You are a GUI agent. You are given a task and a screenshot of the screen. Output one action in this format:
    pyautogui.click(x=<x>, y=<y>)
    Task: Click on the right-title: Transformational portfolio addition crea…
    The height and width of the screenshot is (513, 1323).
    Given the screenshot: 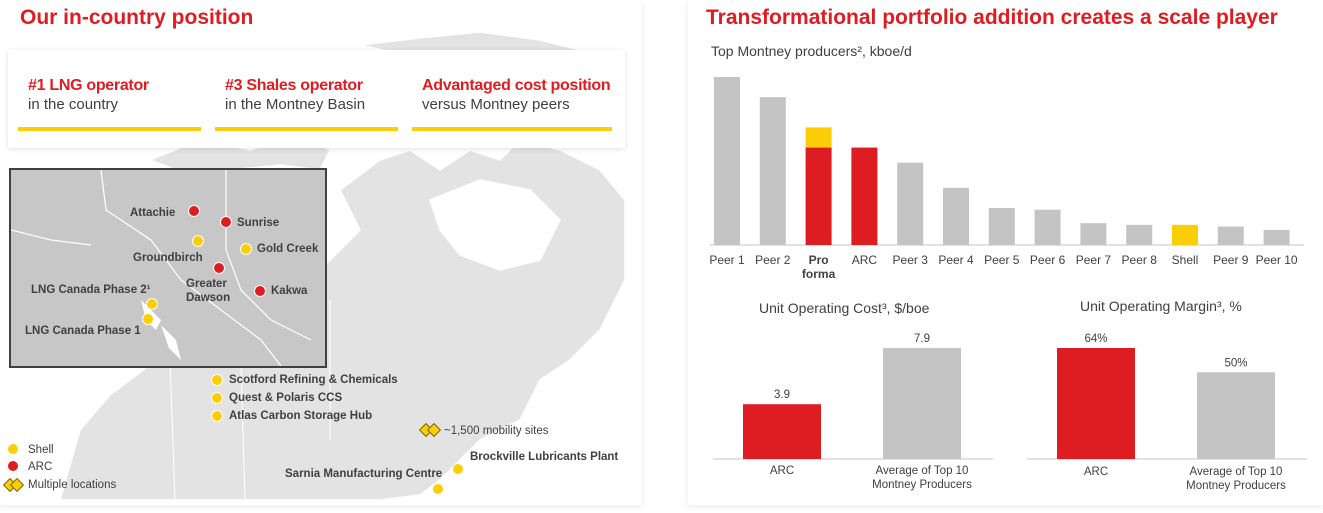 What is the action you would take?
    pyautogui.click(x=992, y=17)
    